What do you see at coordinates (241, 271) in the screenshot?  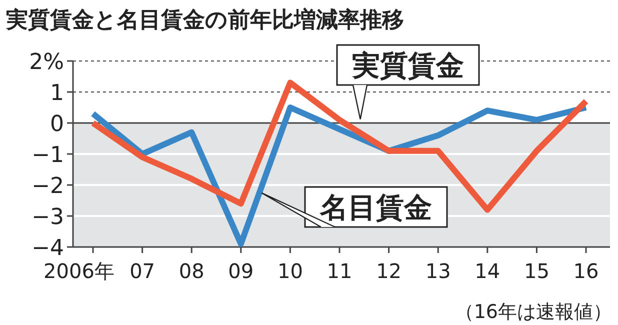 I see `x-tick-label: 09` at bounding box center [241, 271].